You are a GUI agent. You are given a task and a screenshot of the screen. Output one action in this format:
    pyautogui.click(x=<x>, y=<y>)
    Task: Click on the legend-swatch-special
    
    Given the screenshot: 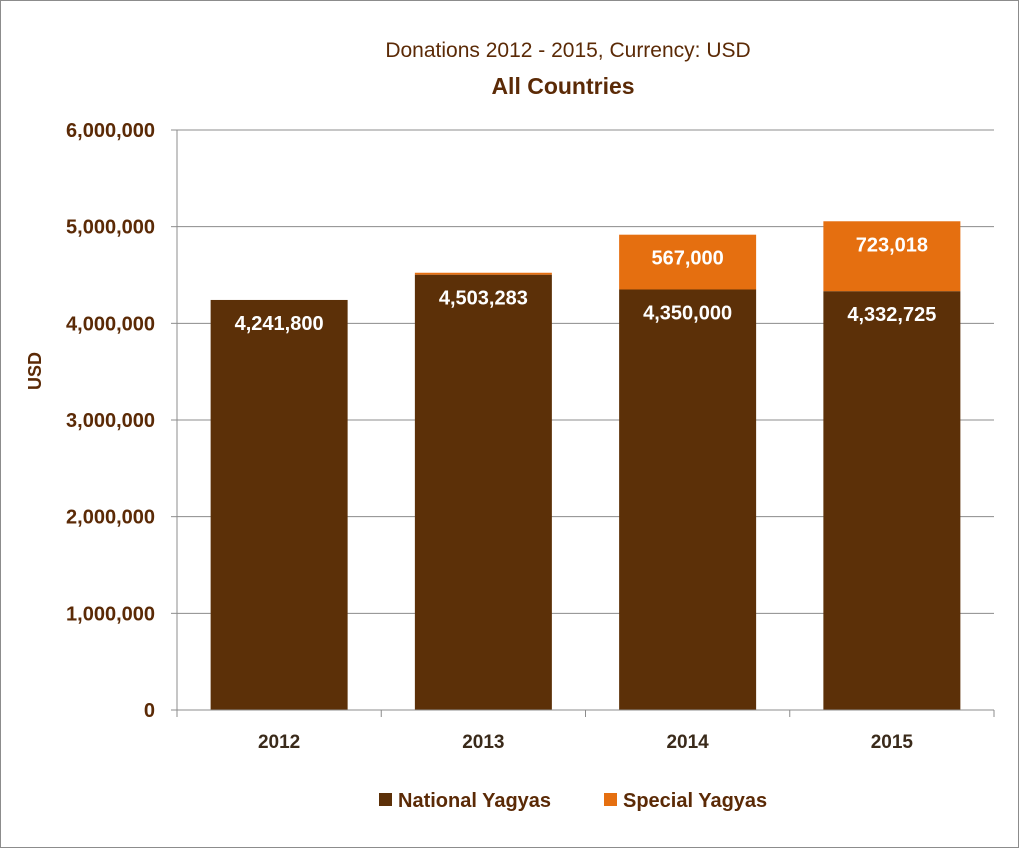 What is the action you would take?
    pyautogui.click(x=610, y=799)
    